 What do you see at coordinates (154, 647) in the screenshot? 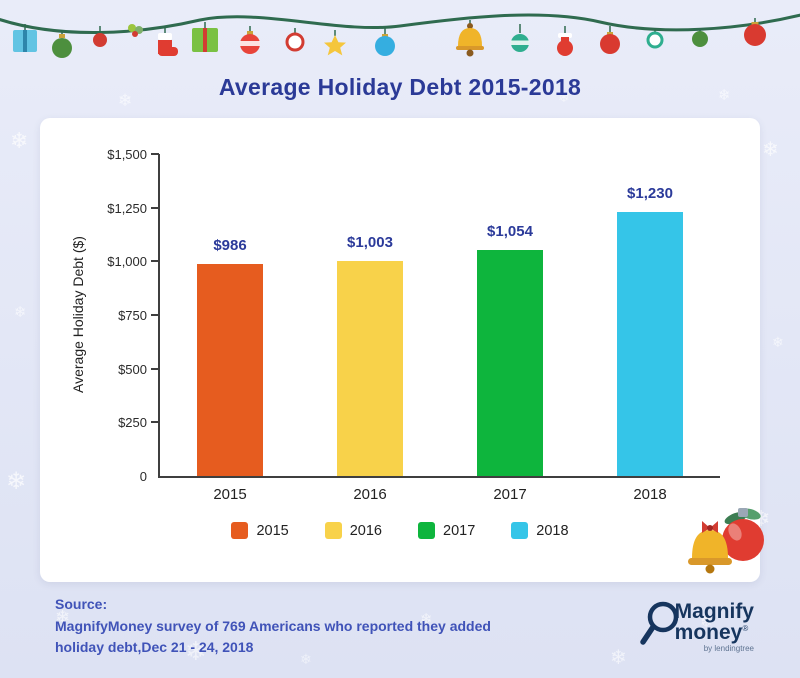
I see `source-line2: holiday debt,Dec 21 - 24, 2018` at bounding box center [154, 647].